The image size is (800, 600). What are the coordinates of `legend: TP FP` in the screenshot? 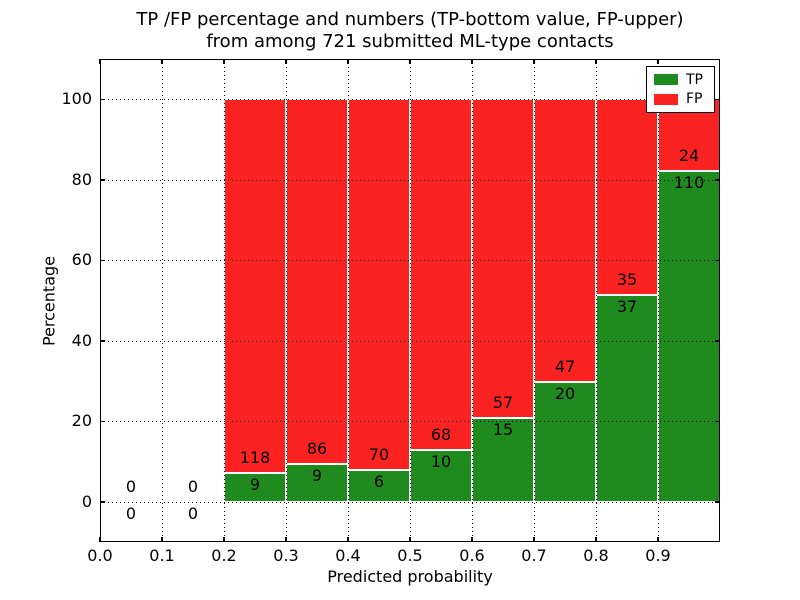 It's located at (680, 89).